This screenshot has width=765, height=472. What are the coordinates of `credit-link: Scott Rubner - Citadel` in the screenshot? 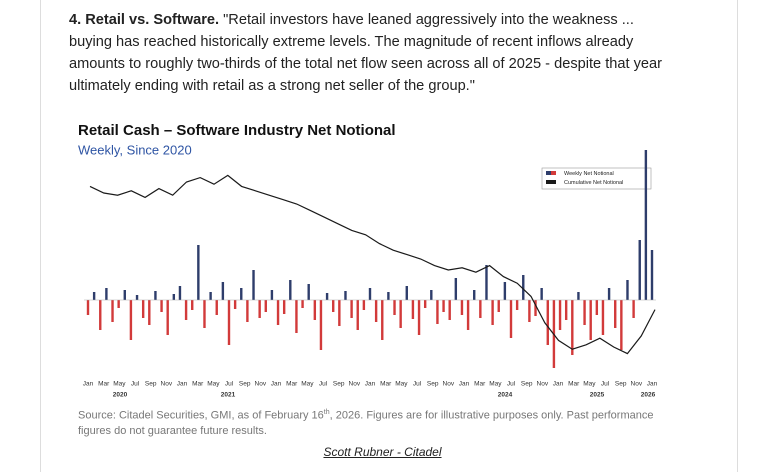 It's located at (382, 452).